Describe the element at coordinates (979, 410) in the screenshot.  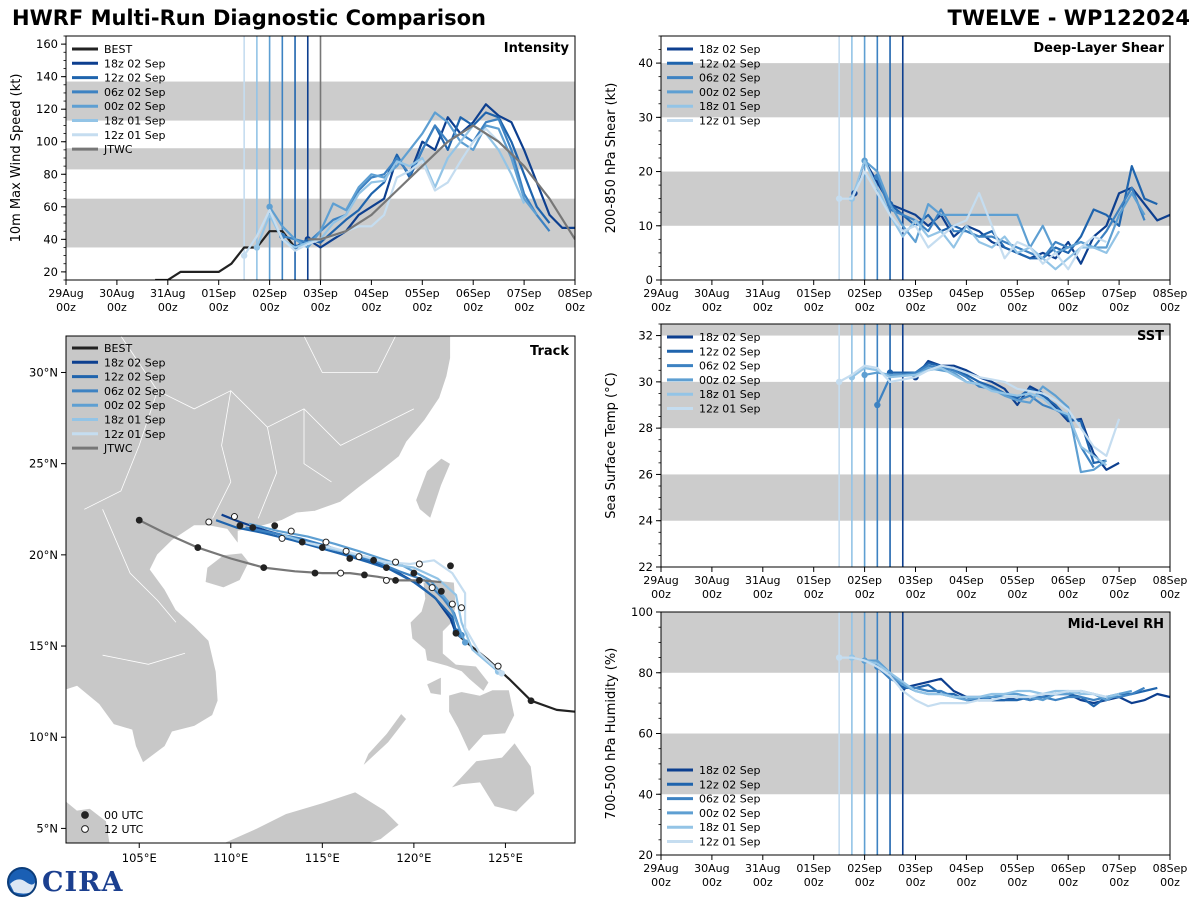
I see `sst-series-12z-01-sep` at that location.